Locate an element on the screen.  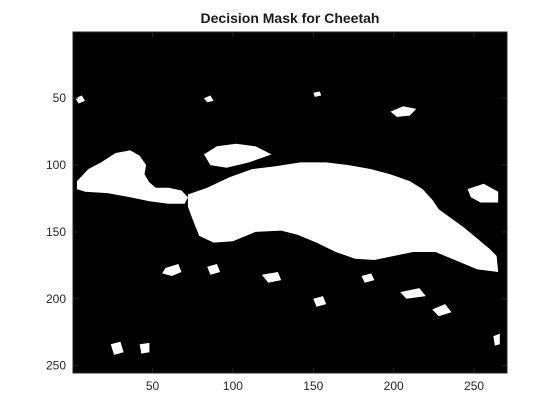
x-tick-label: 200 is located at coordinates (394, 386).